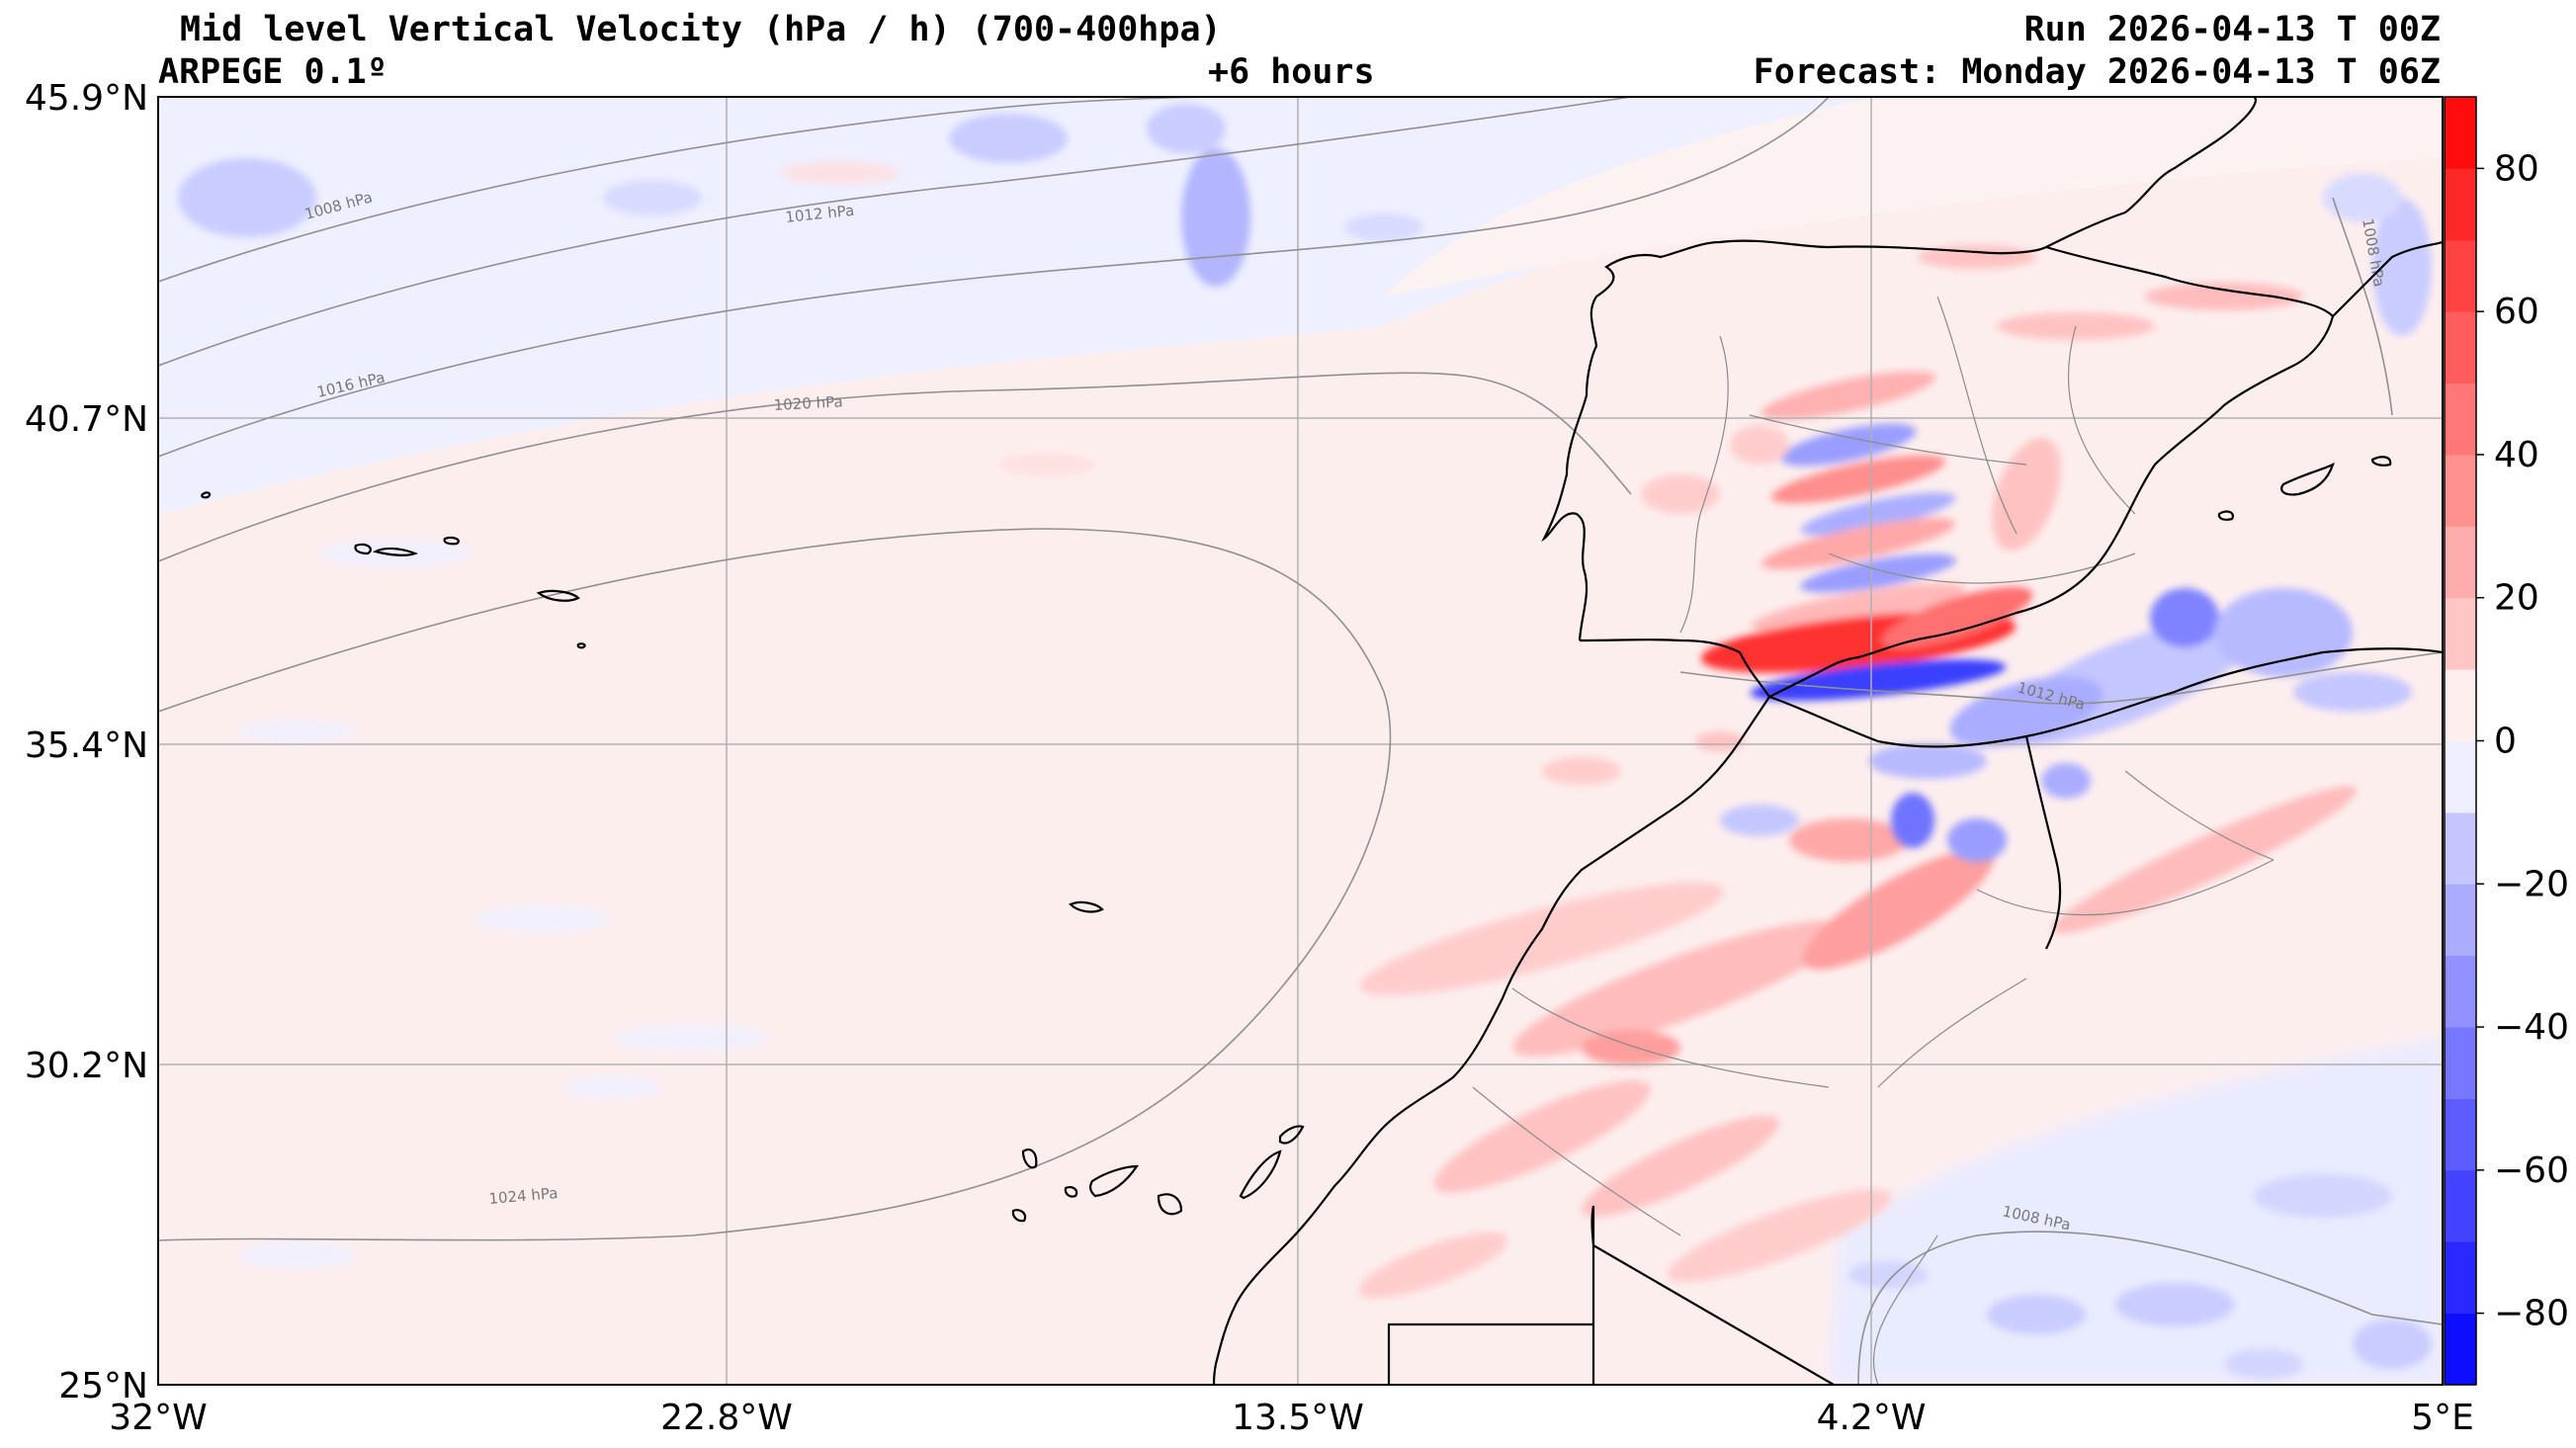  Describe the element at coordinates (1972, 498) in the screenshot. I see `iberia-bands` at that location.